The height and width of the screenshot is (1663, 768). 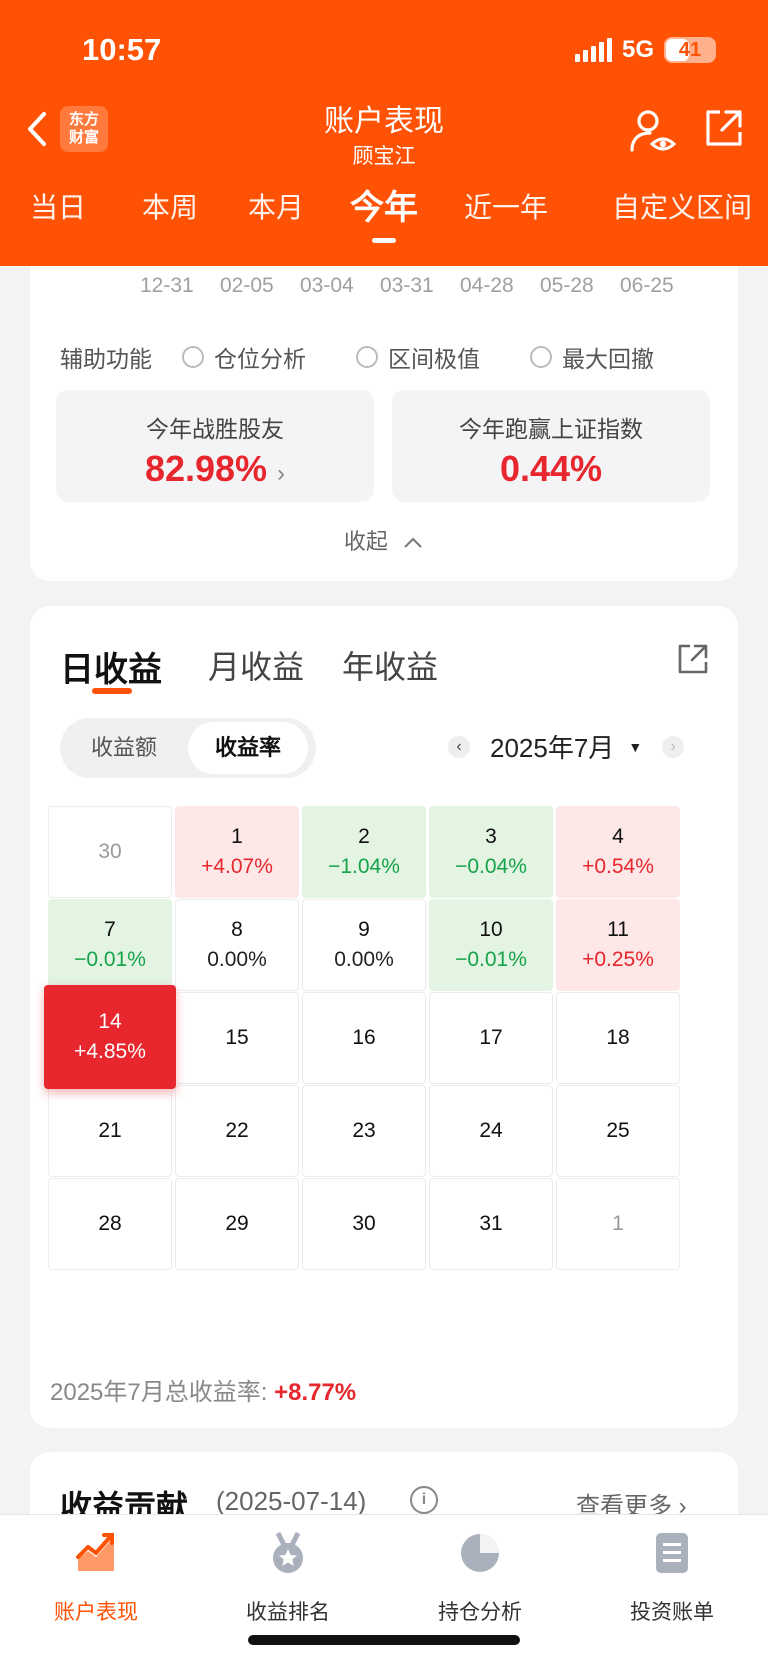 I want to click on calendar-day: 14 +4.85%, so click(x=110, y=1037).